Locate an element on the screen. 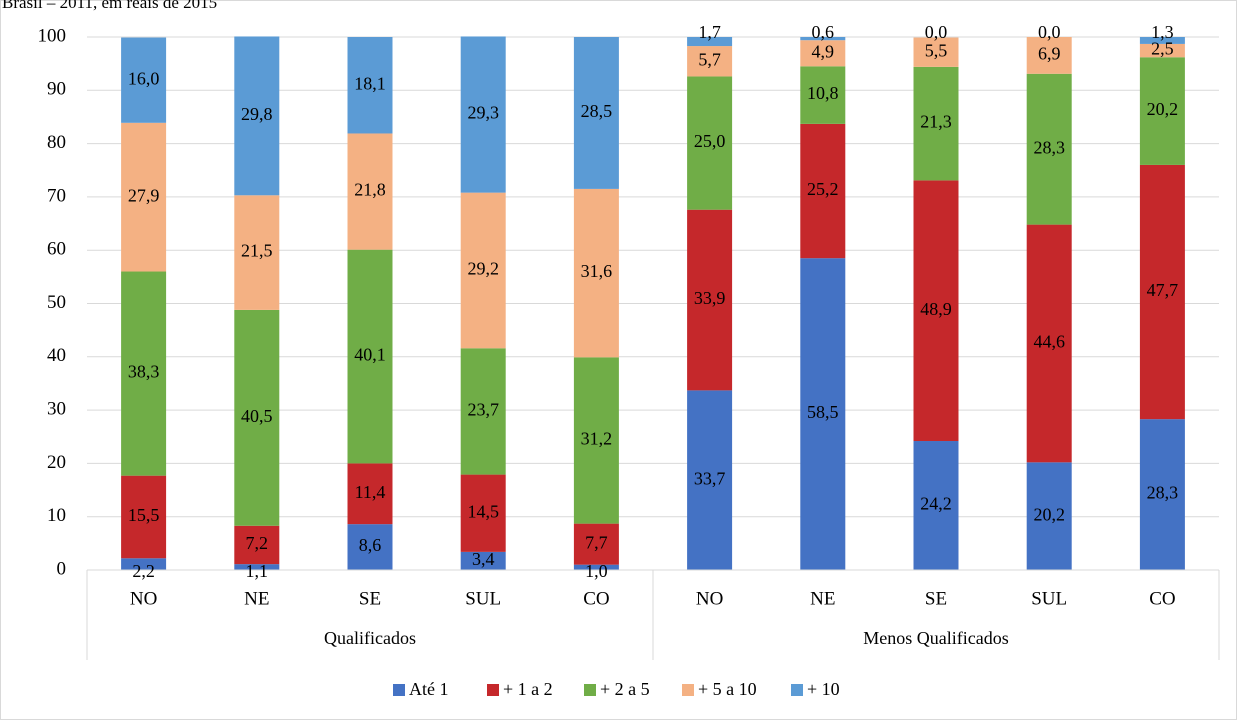 This screenshot has width=1237, height=720. y-tick-label: 30 is located at coordinates (56, 408).